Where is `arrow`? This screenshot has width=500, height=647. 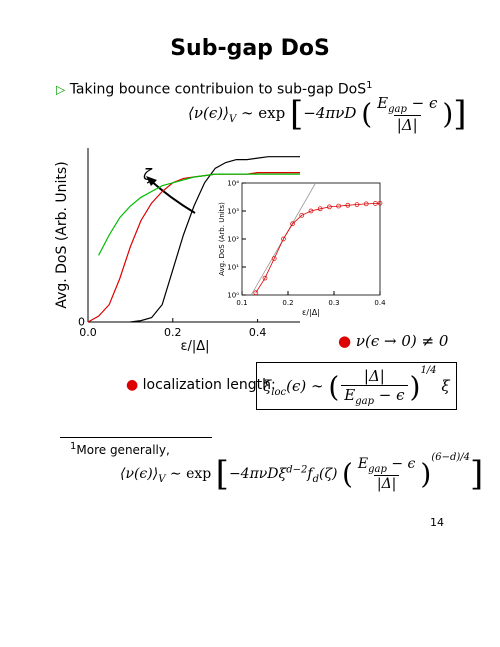 arrow is located at coordinates (172, 196).